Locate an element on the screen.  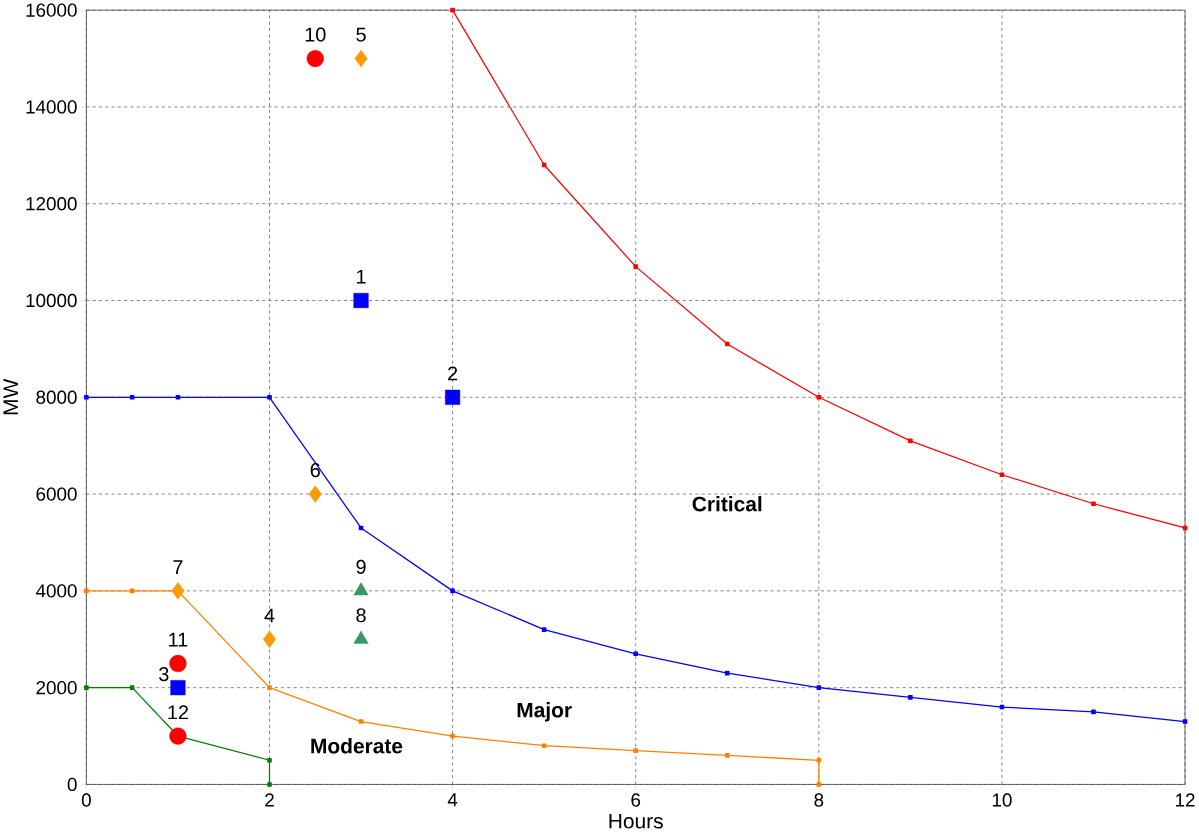
x-axis-title: Hours is located at coordinates (636, 821).